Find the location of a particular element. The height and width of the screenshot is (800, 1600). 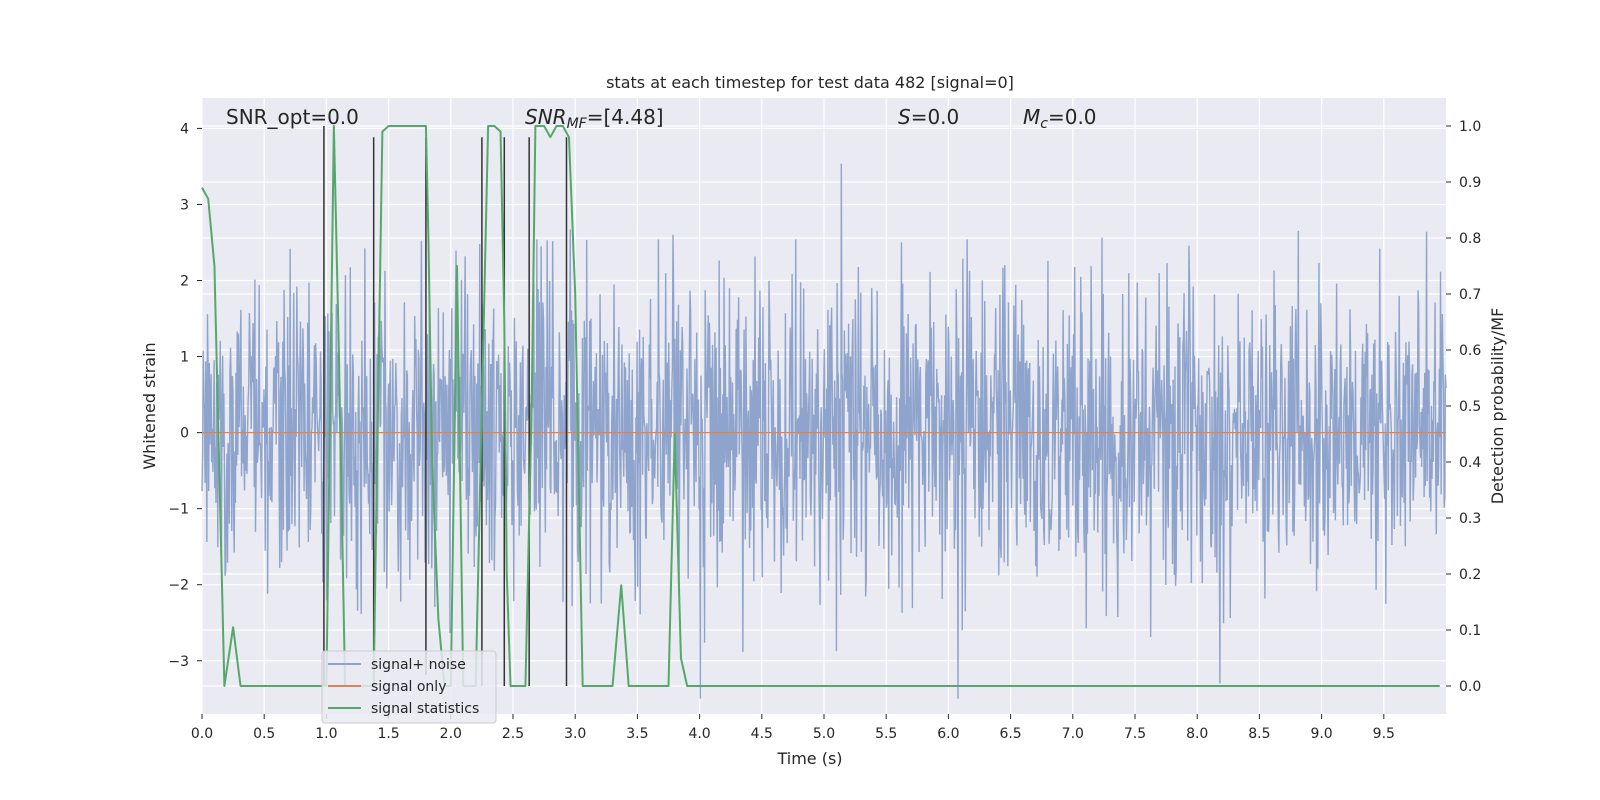

annotation-snr-mf-sub: MF is located at coordinates (577, 124).